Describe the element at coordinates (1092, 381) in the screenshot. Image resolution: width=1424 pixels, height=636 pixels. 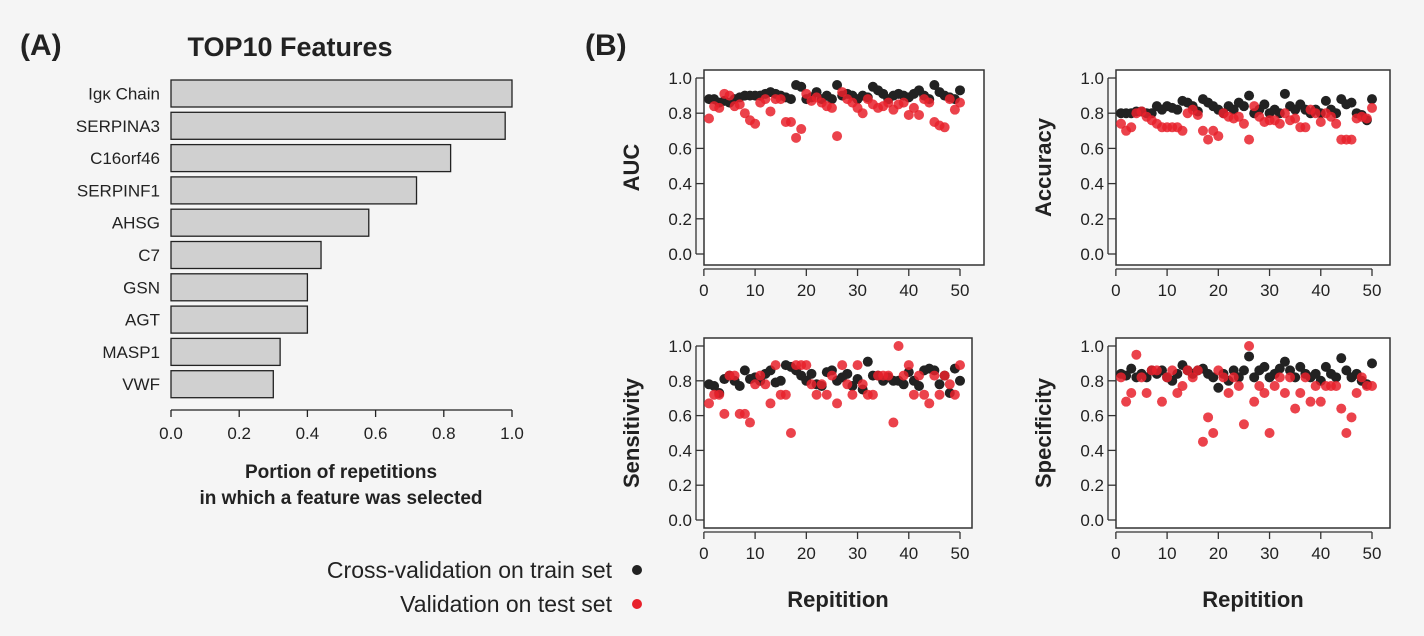
I see `y-tick-label: 0.8` at that location.